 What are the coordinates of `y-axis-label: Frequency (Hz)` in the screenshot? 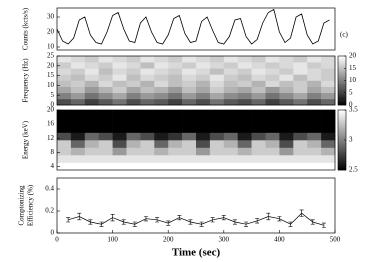 It's located at (26, 80).